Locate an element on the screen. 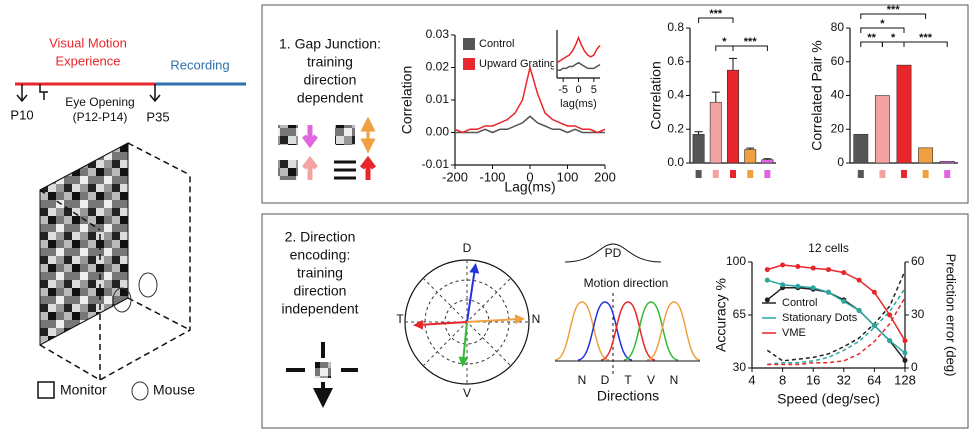 The width and height of the screenshot is (978, 436). marker-label: P35 is located at coordinates (157, 116).